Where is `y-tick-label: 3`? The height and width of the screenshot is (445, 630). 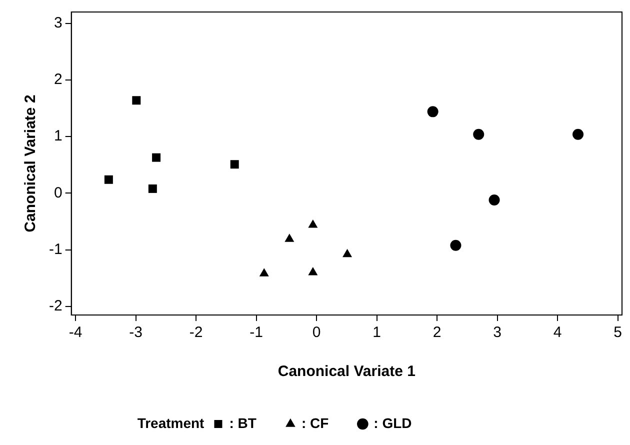 y-tick-label: 3 is located at coordinates (58, 23).